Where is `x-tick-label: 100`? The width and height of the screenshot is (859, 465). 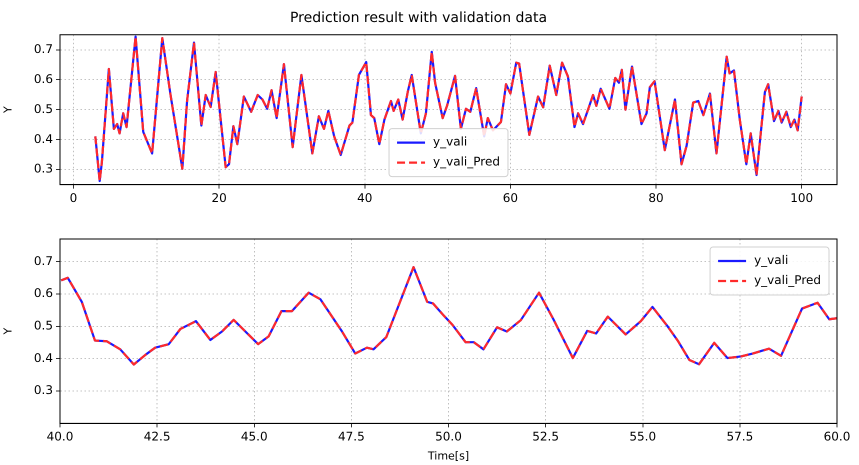 x-tick-label: 100 is located at coordinates (802, 197).